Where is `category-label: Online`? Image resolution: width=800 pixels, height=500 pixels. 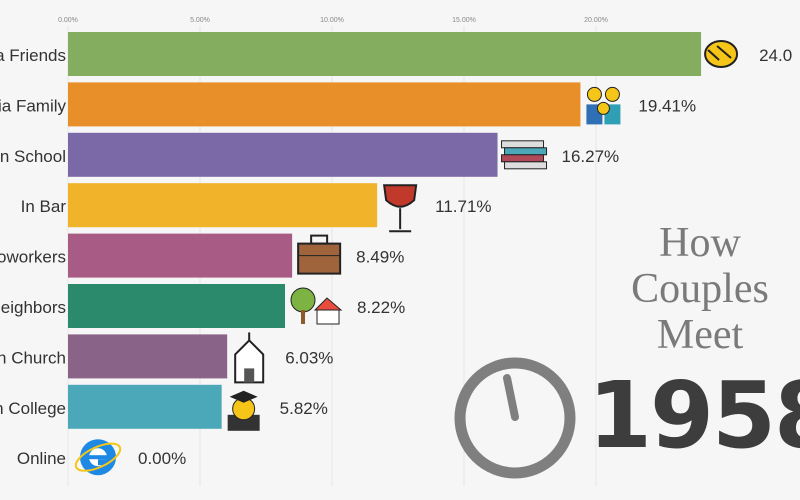
category-label: Online is located at coordinates (41, 458).